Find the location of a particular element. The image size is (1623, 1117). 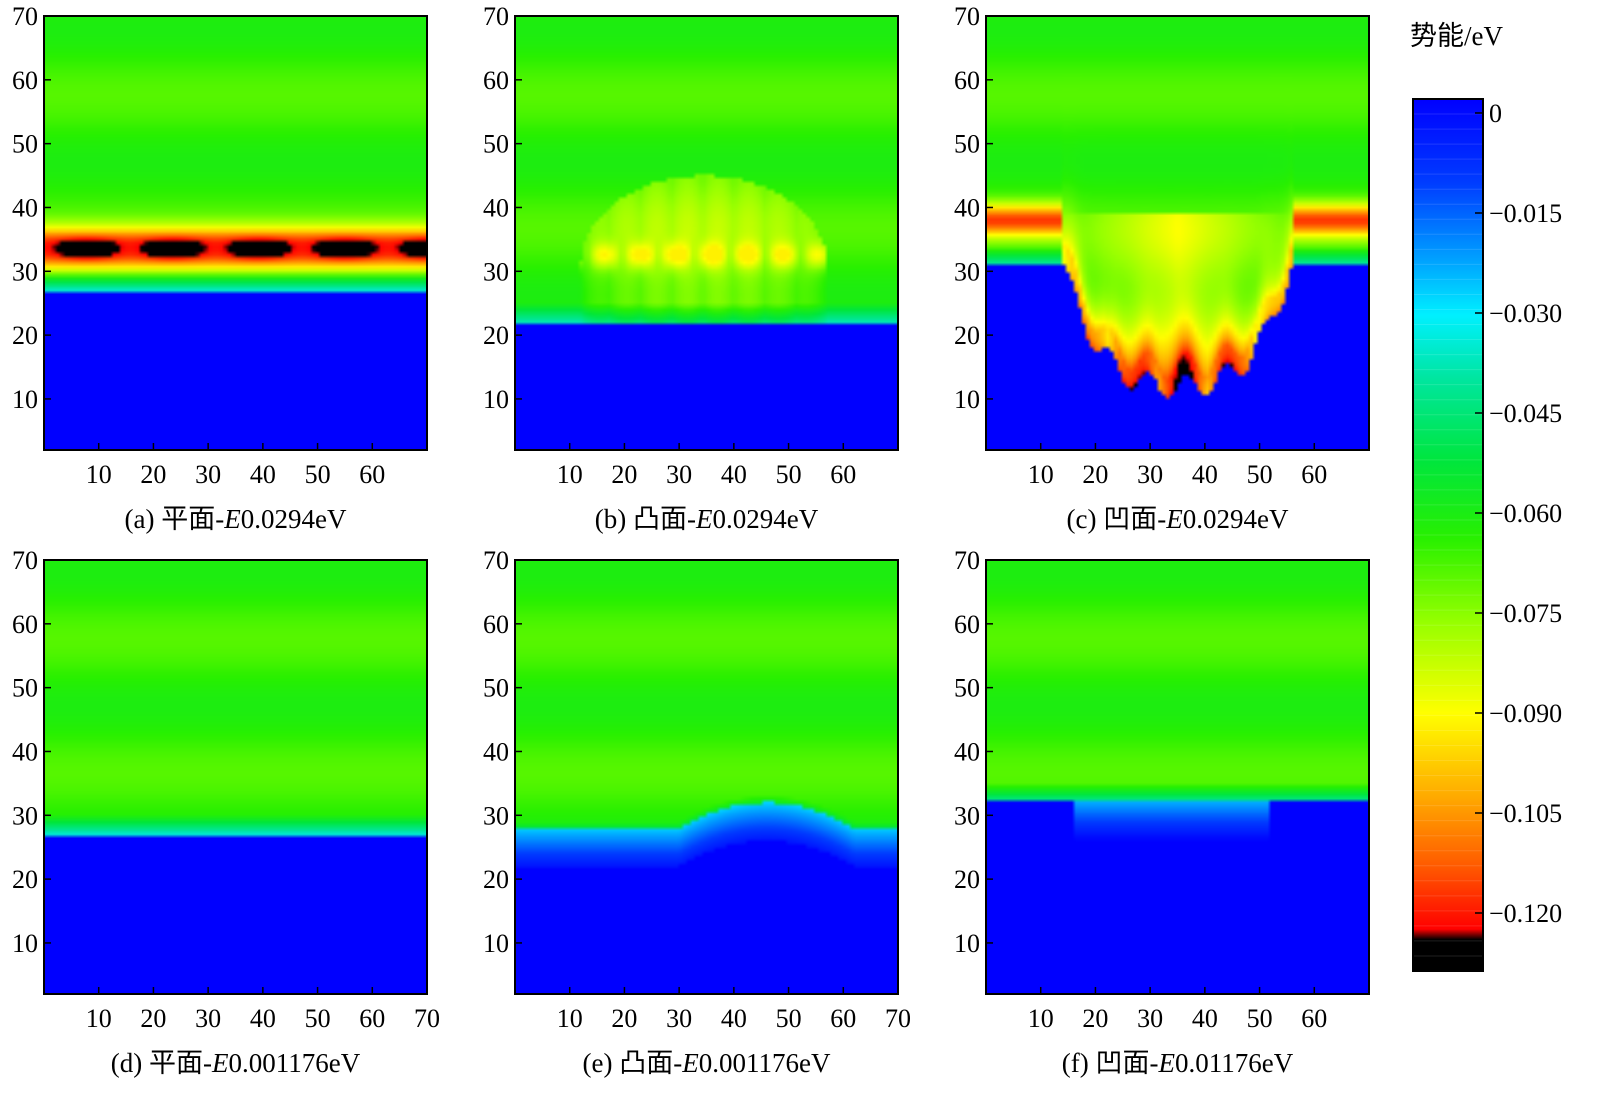

colorbar-tick-label: −0.060 is located at coordinates (1525, 513).